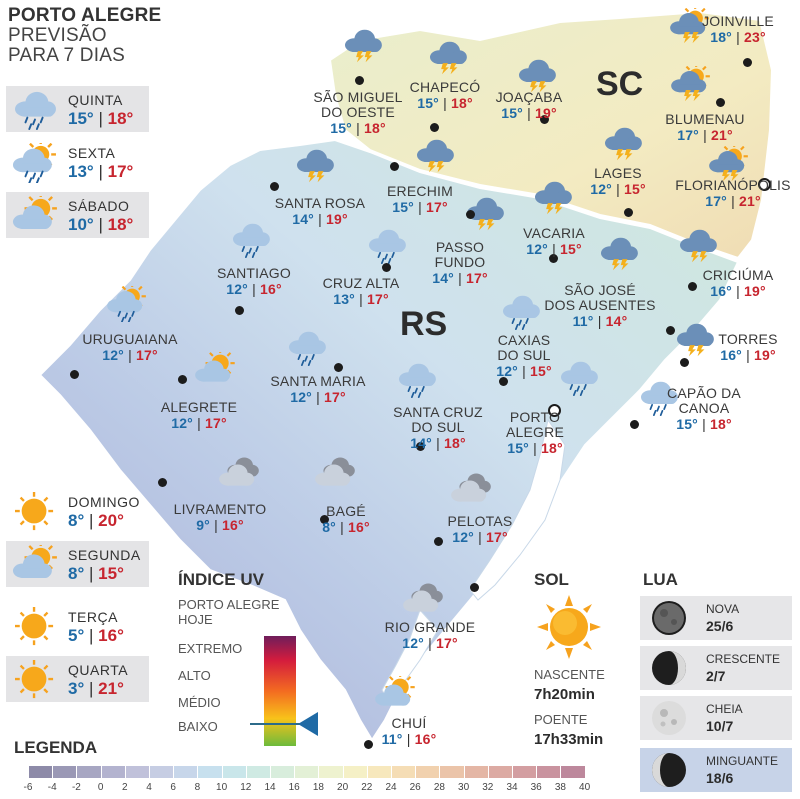  I want to click on sun-icon, so click(34, 511).